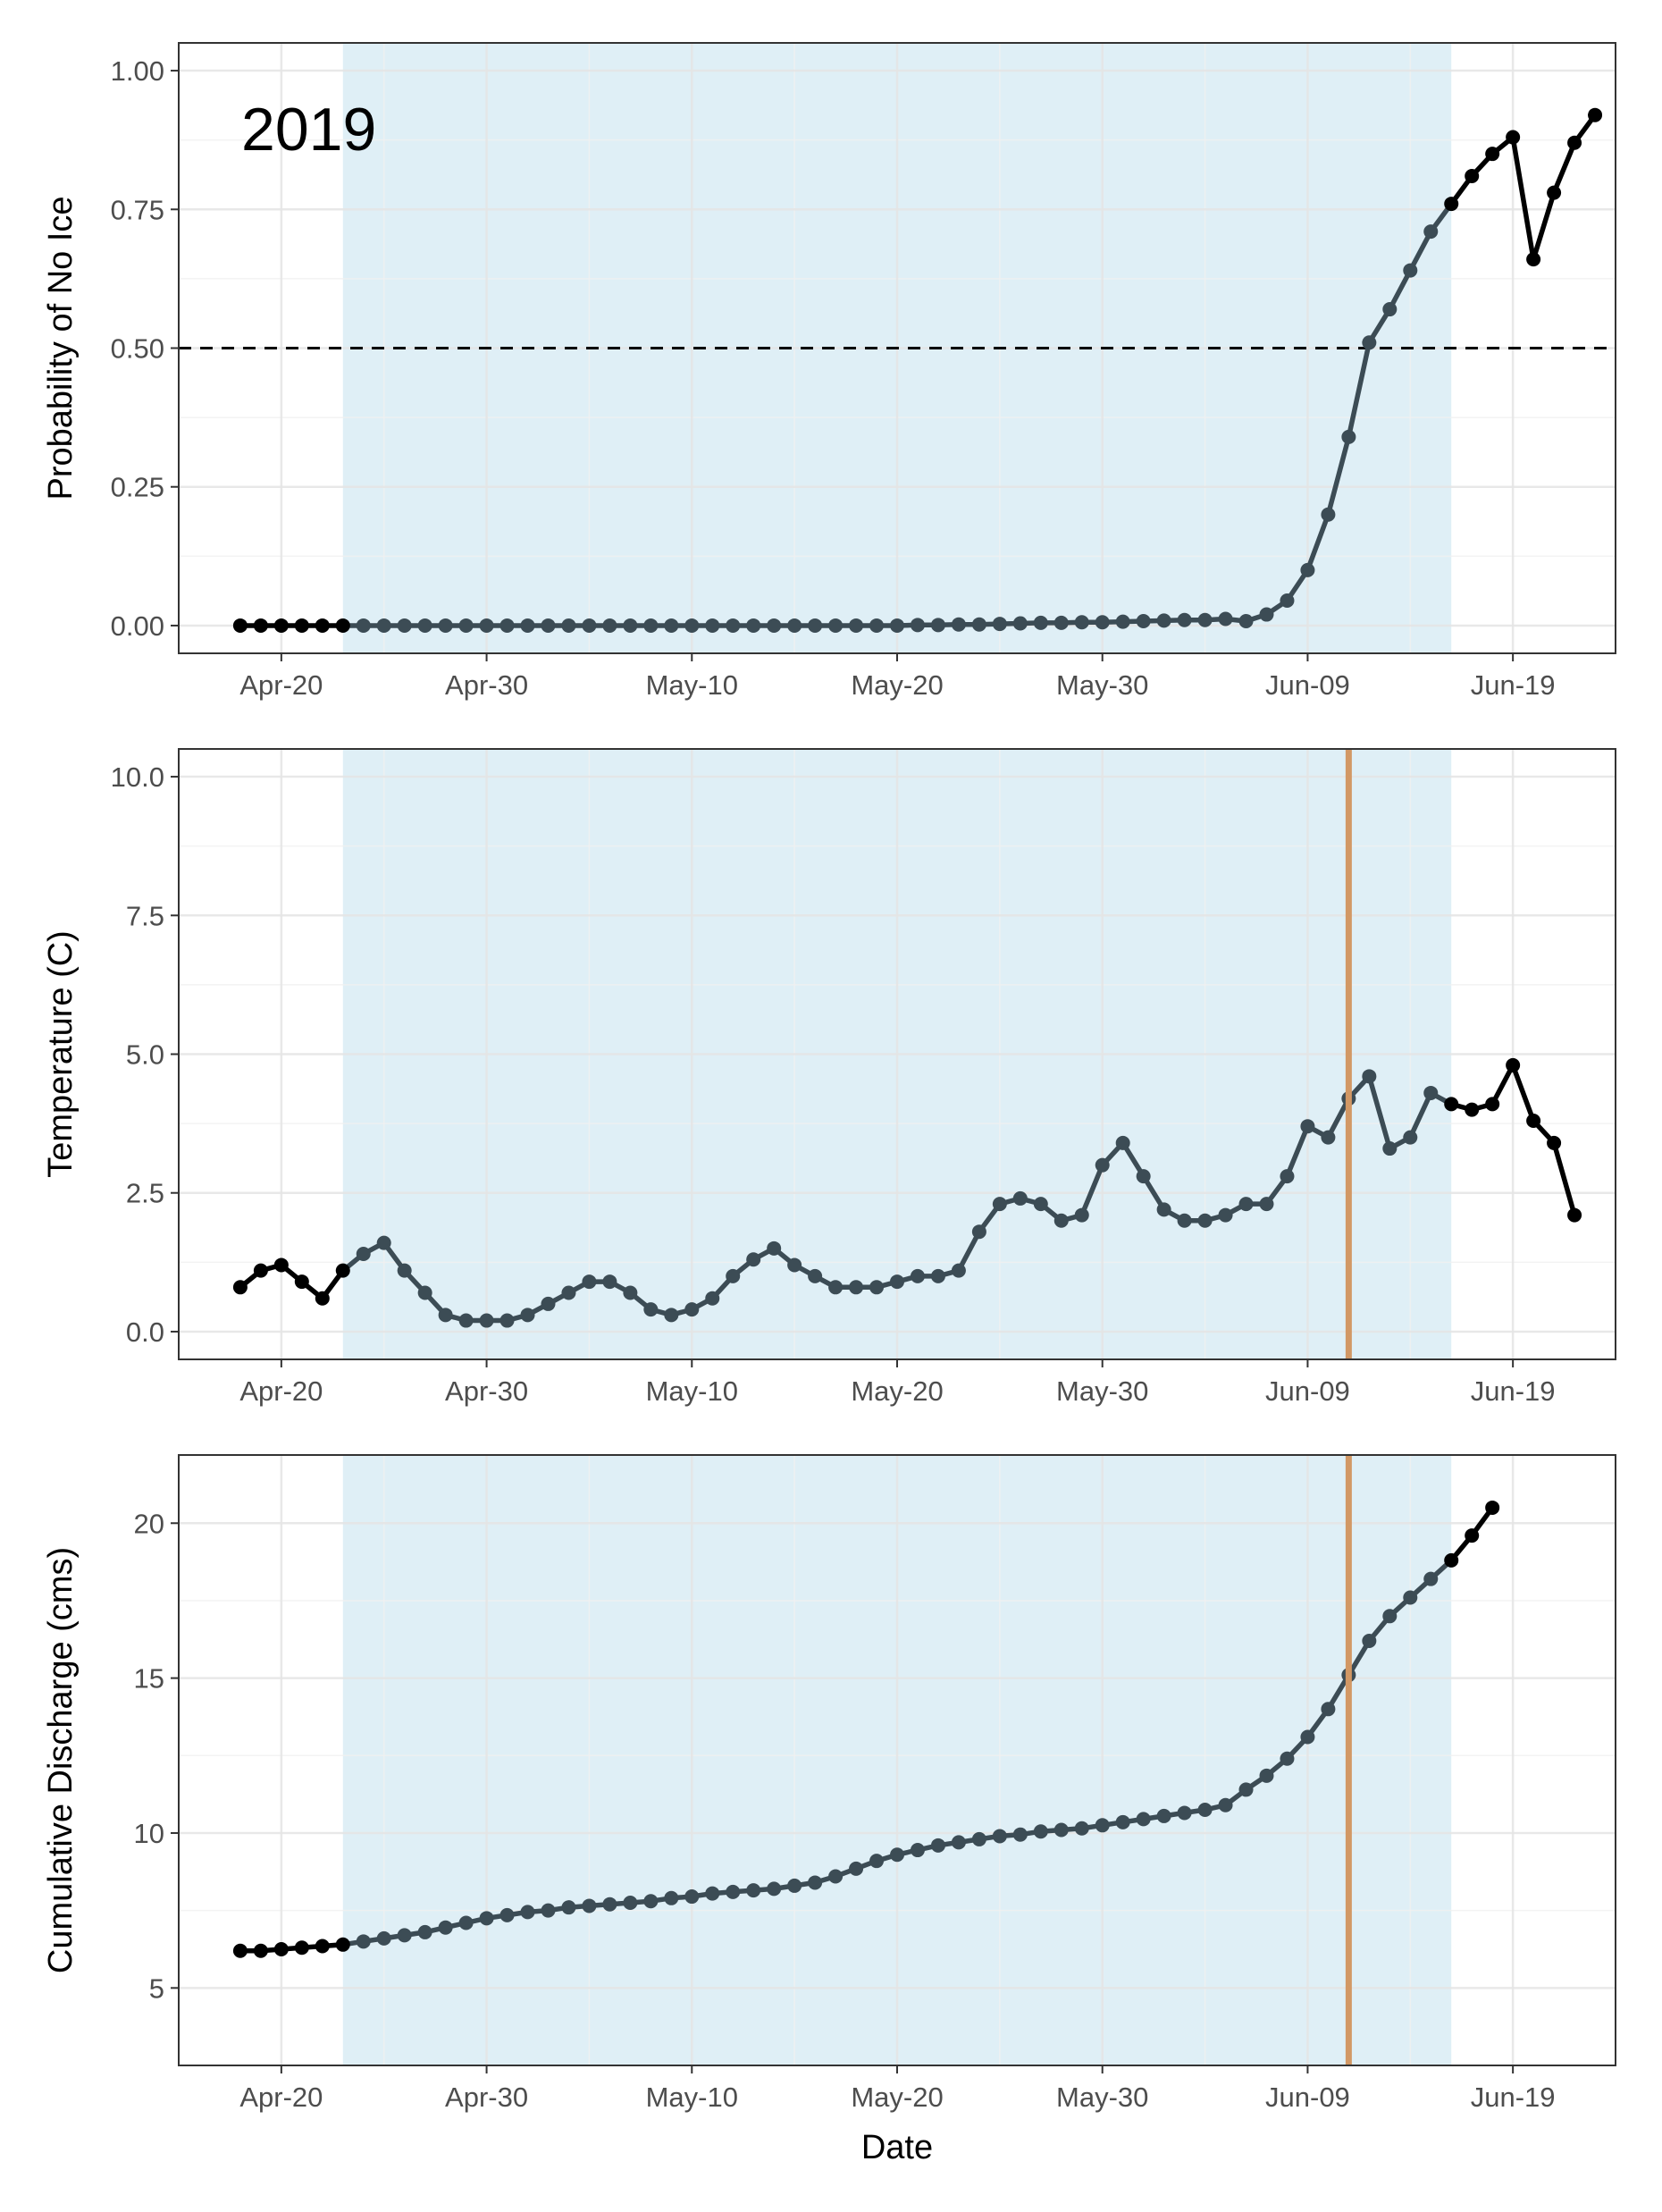 This screenshot has height=2212, width=1662. What do you see at coordinates (137, 626) in the screenshot?
I see `probability-y-tick-label: 0.00` at bounding box center [137, 626].